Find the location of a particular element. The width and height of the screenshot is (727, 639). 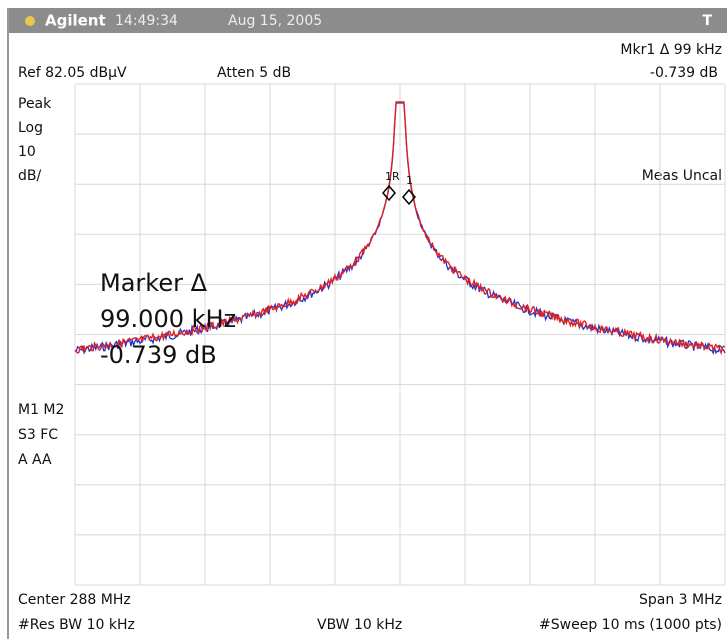

ref-marker-label: 1R is located at coordinates (392, 176).